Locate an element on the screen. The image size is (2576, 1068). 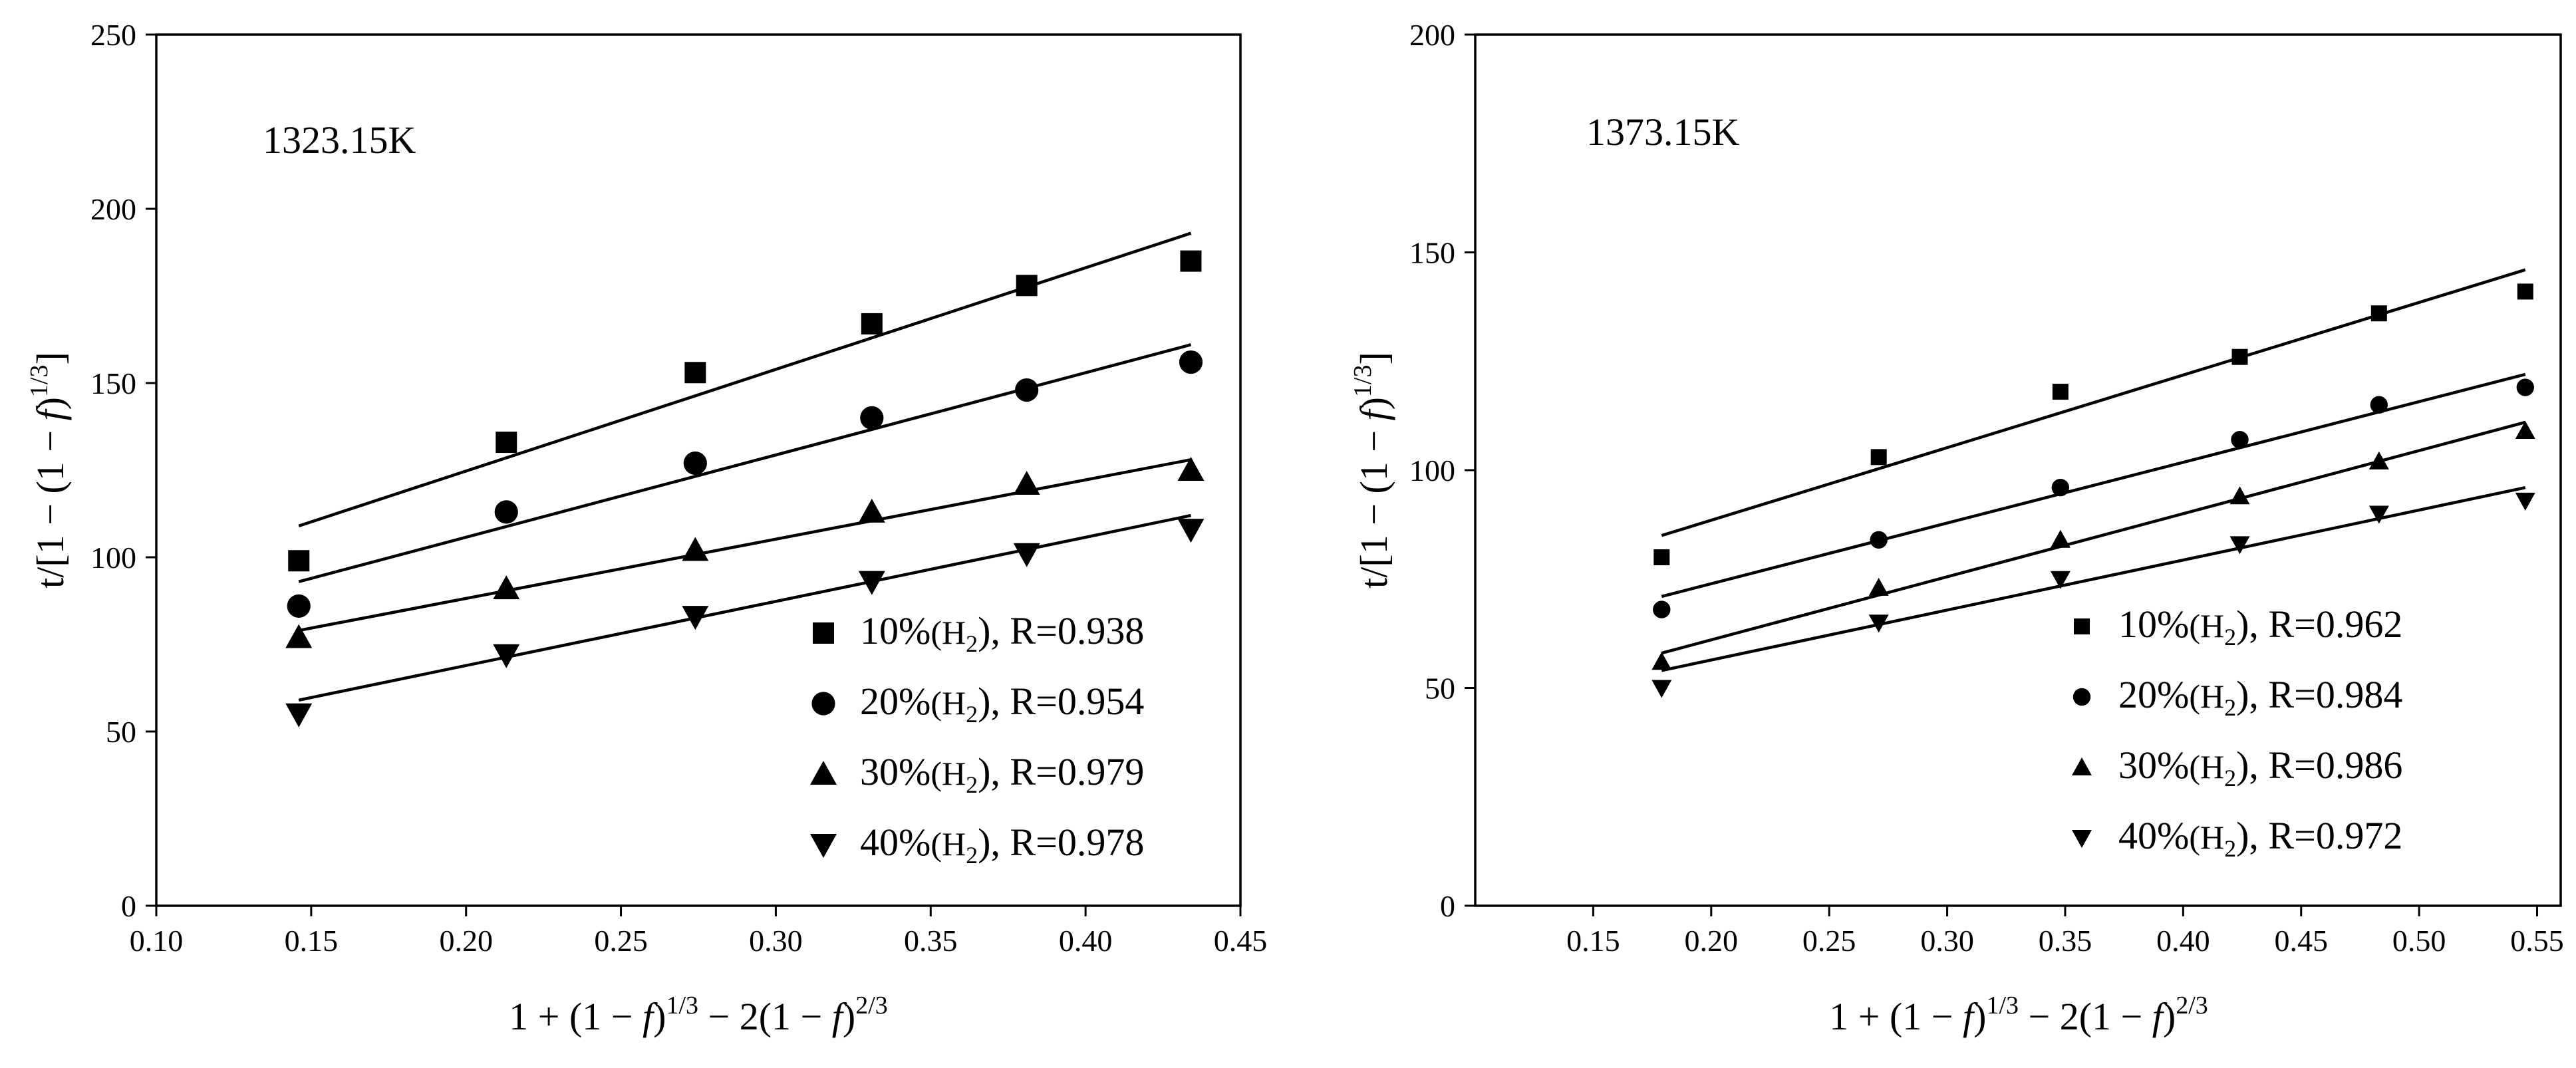
series-triangle-up is located at coordinates (2093, 545).